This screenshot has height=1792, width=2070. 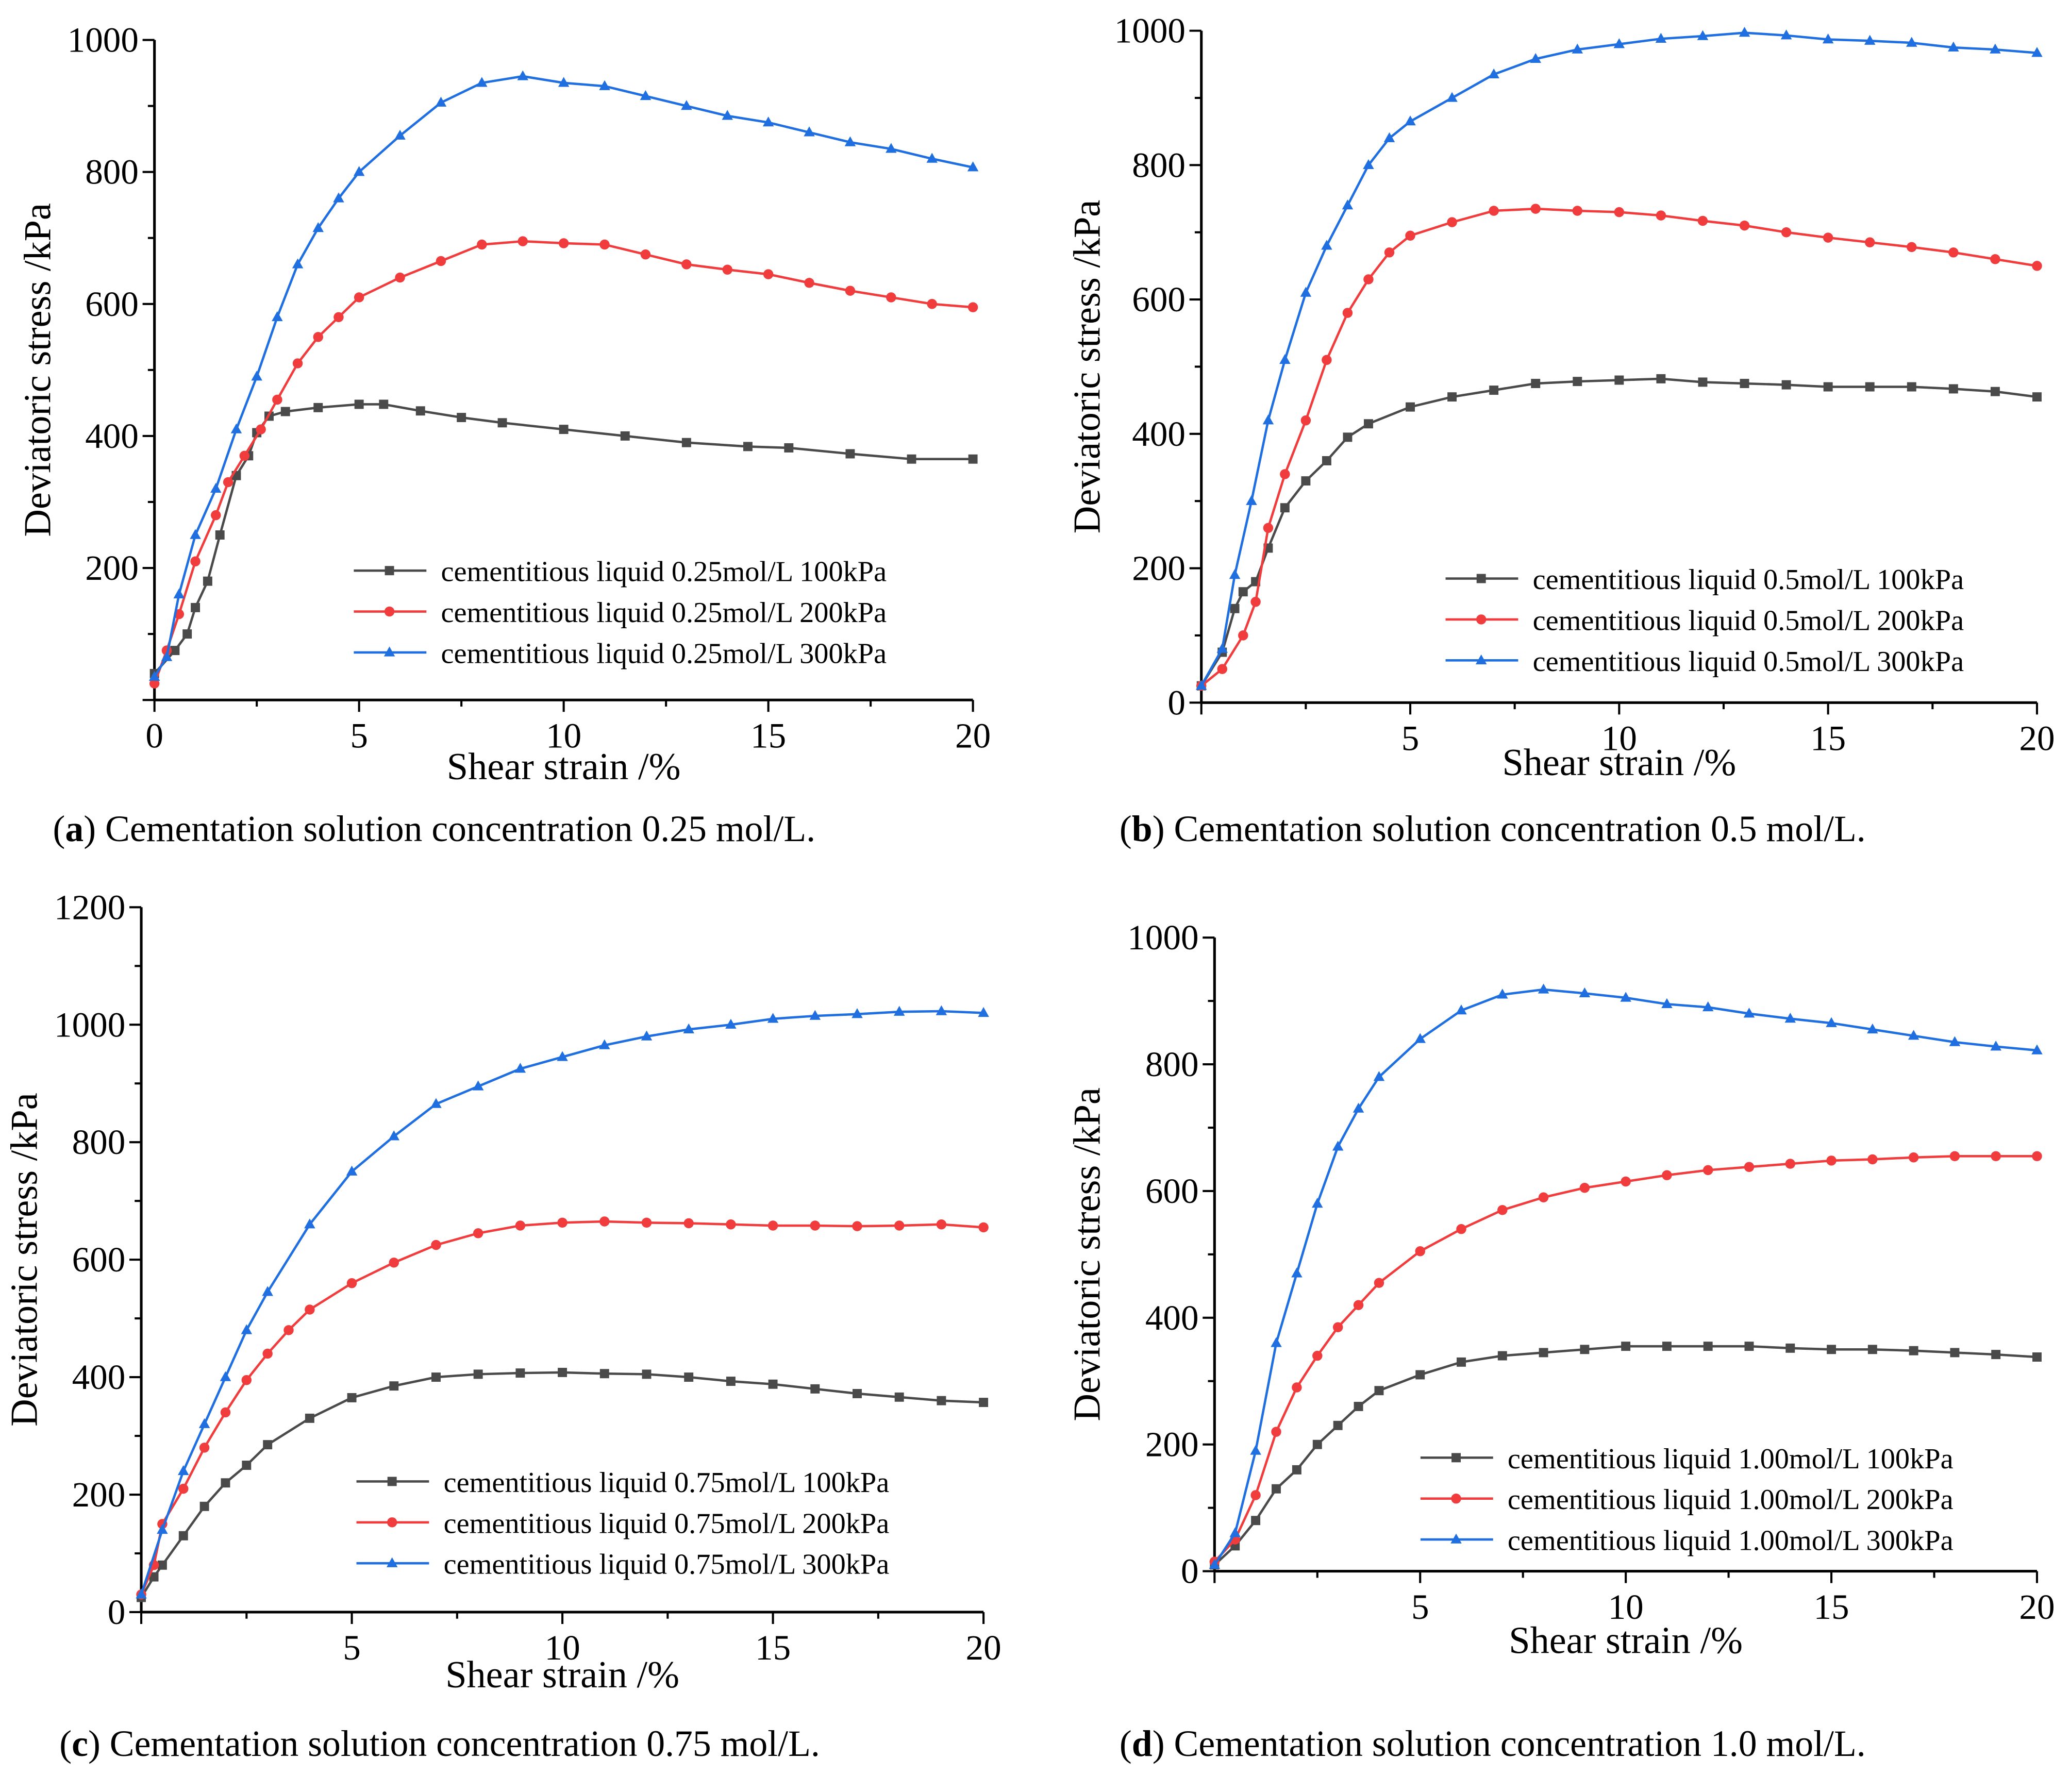 What do you see at coordinates (1748, 662) in the screenshot?
I see `legend-label: cementitious liquid 0.5mol/L 300kPa` at bounding box center [1748, 662].